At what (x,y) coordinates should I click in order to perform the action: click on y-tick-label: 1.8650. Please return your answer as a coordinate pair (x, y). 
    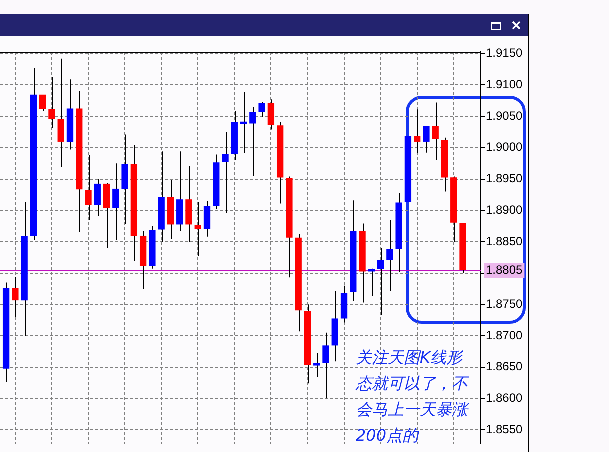
    Looking at the image, I should click on (505, 367).